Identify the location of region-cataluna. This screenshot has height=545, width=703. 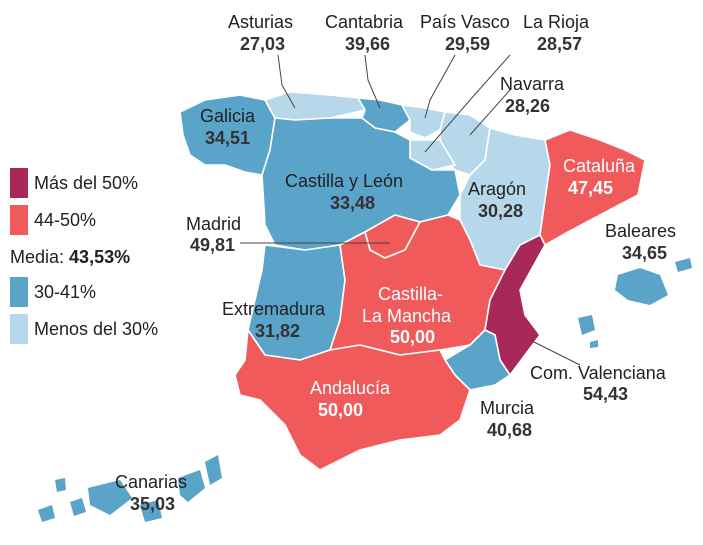
(592, 187).